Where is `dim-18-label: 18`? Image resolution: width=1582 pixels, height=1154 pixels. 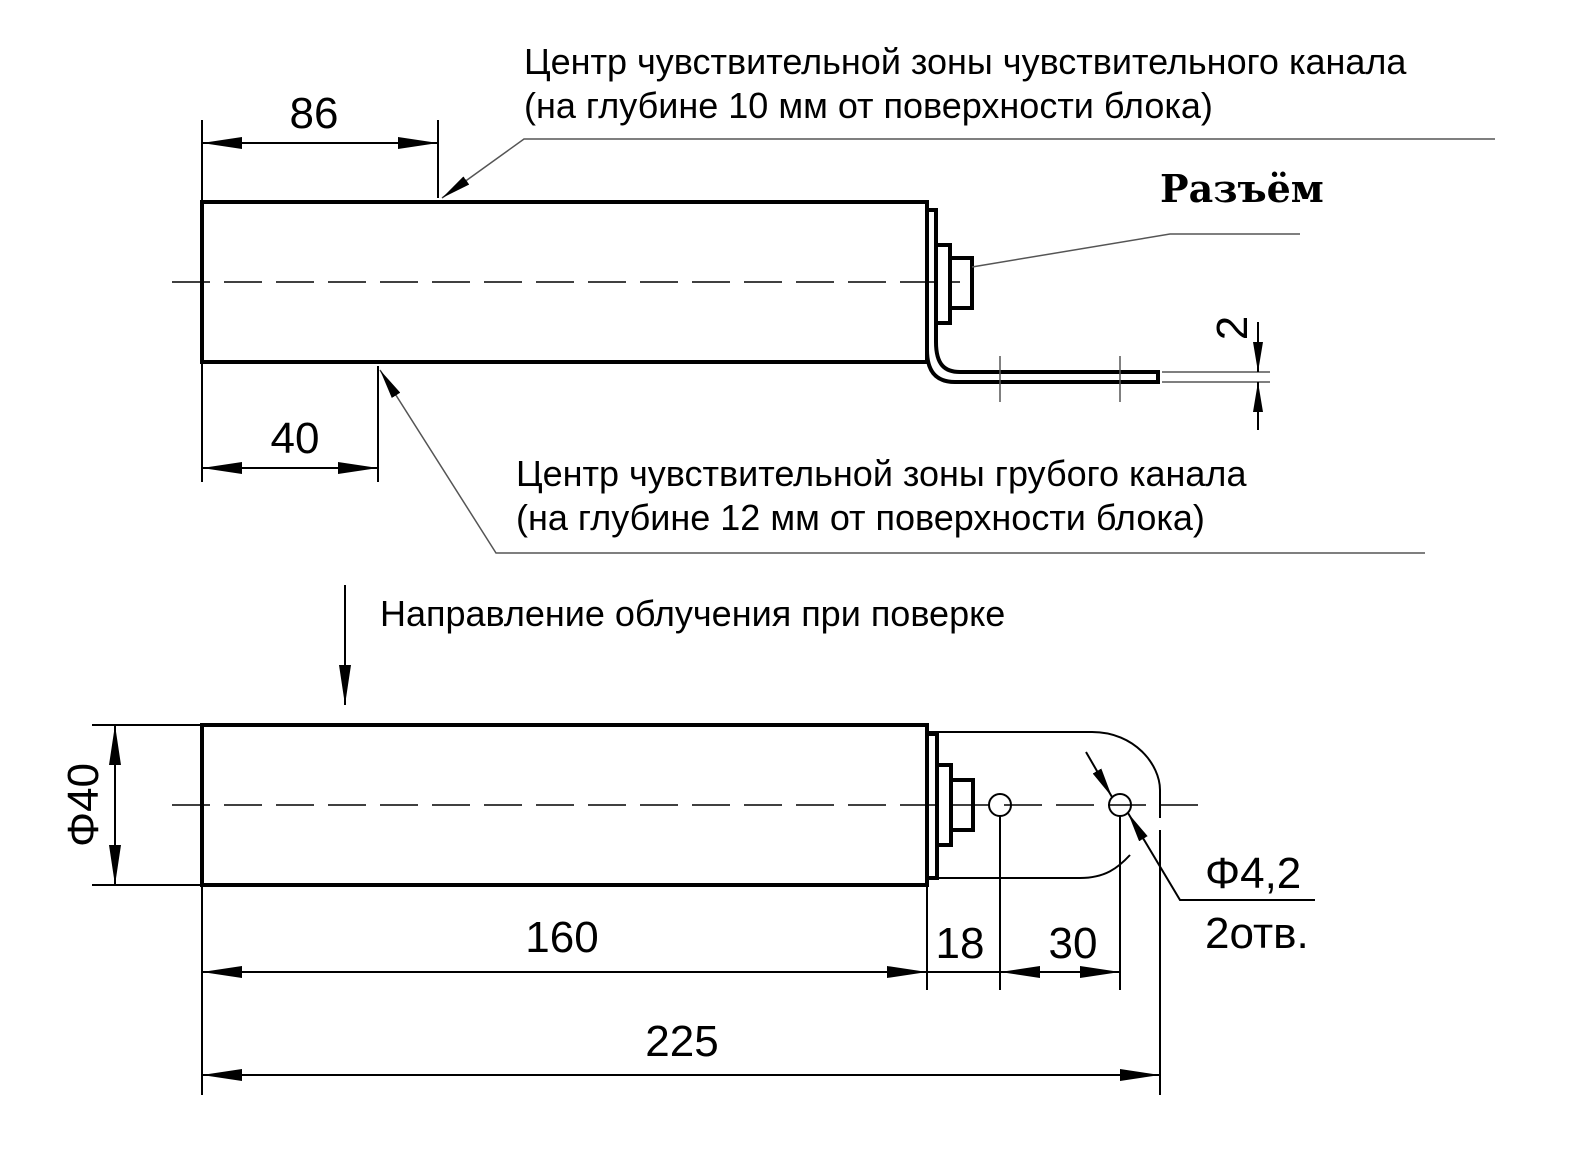 dim-18-label: 18 is located at coordinates (960, 943).